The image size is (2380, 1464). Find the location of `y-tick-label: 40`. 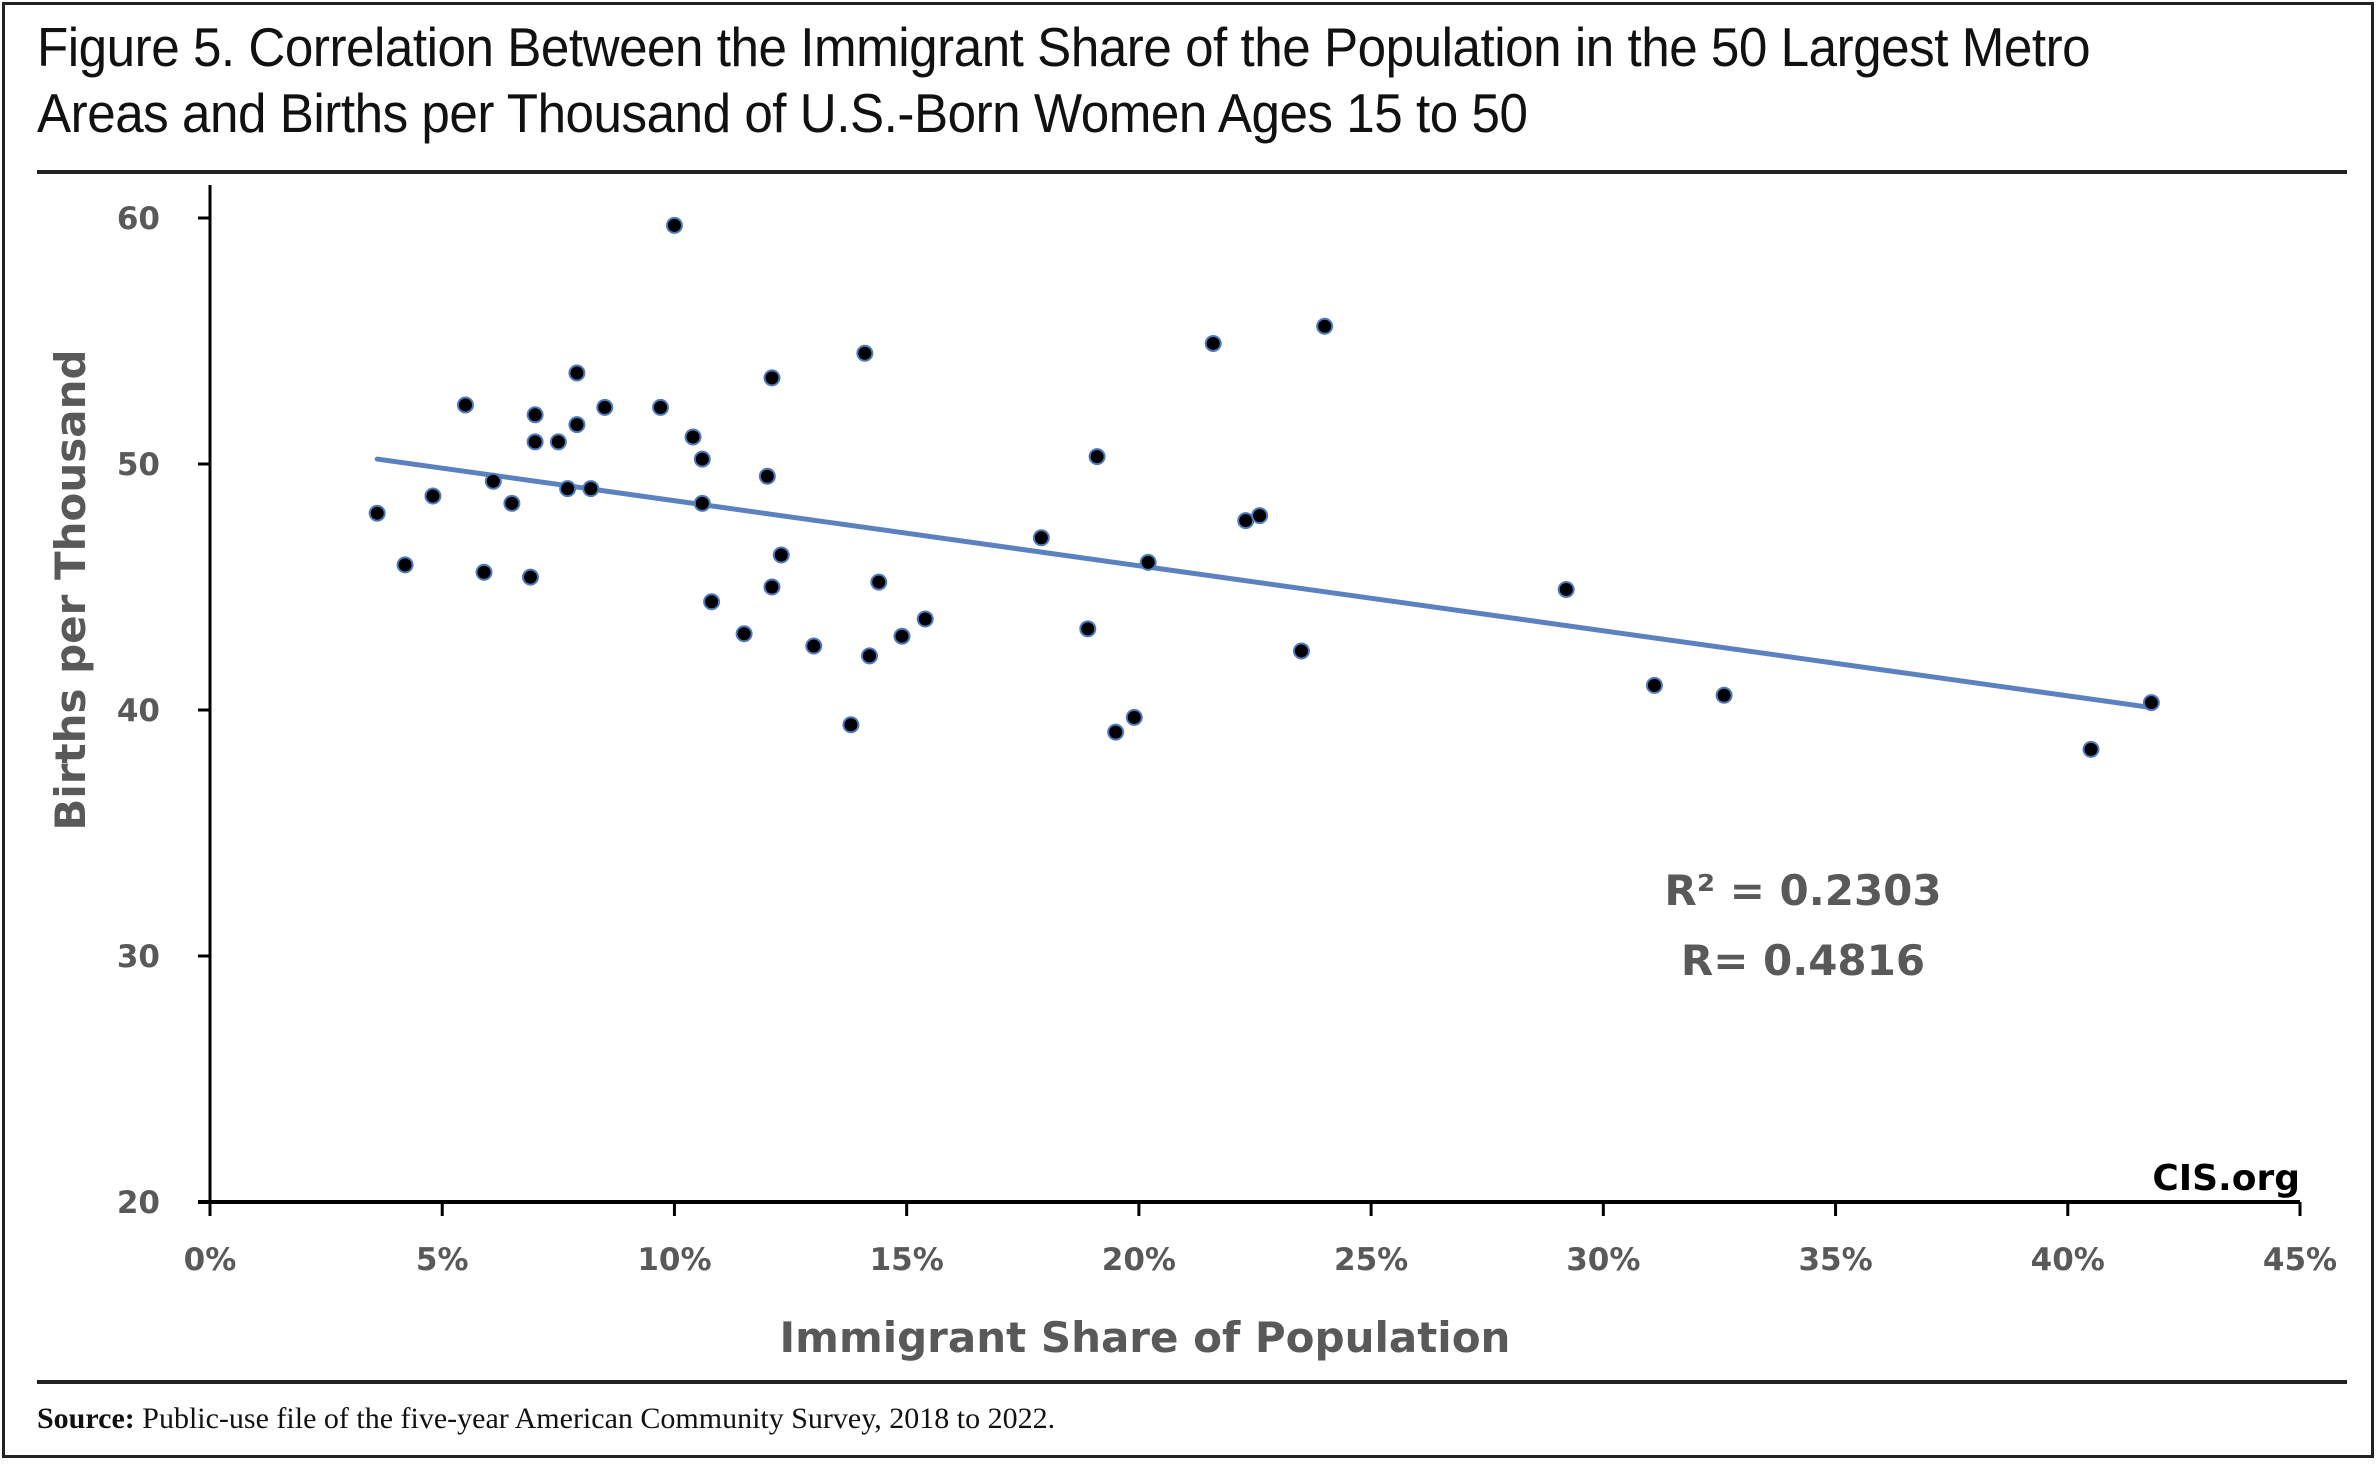

y-tick-label: 40 is located at coordinates (138, 711).